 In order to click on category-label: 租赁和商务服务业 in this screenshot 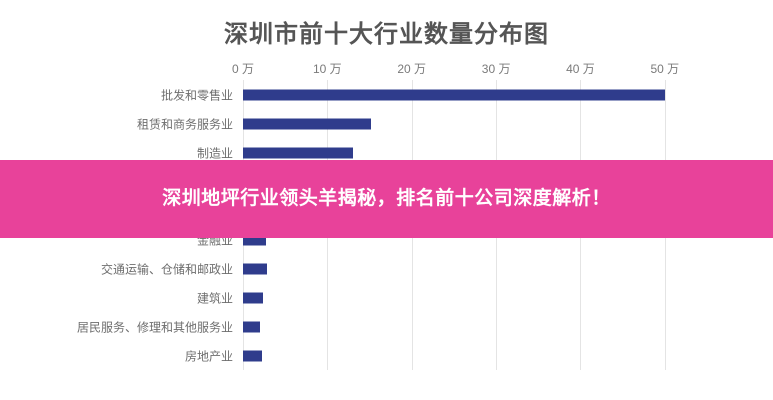, I will do `click(184, 124)`.